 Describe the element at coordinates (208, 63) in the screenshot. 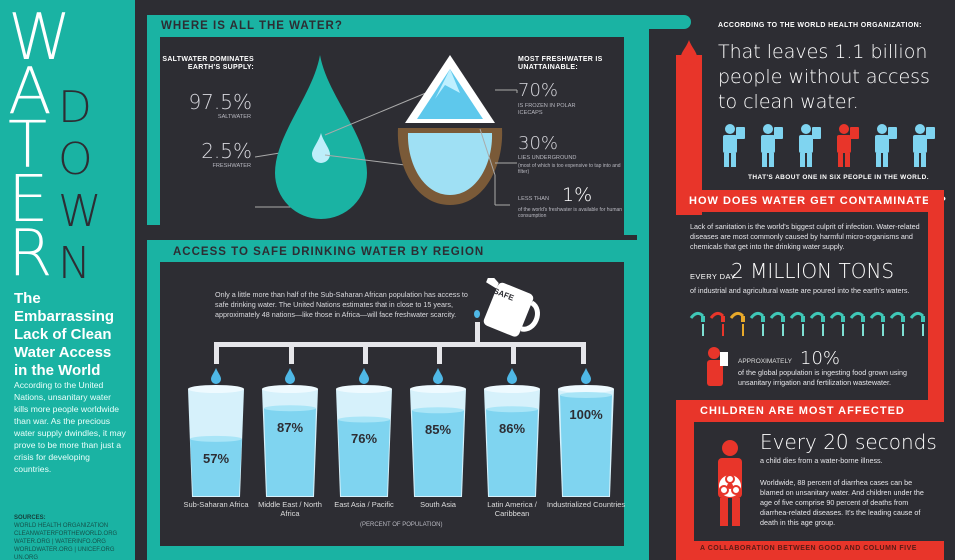

I see `saltwater-heading: SALTWATER DOMINATES EARTH'S SUPPLY:` at that location.